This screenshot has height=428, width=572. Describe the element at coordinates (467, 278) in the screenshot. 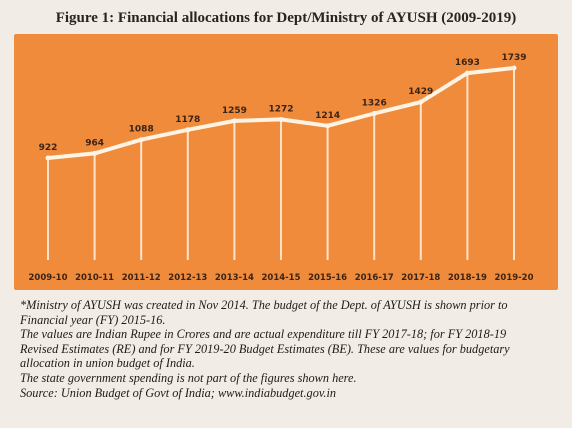

I see `x-tick-label: 2018-19` at that location.